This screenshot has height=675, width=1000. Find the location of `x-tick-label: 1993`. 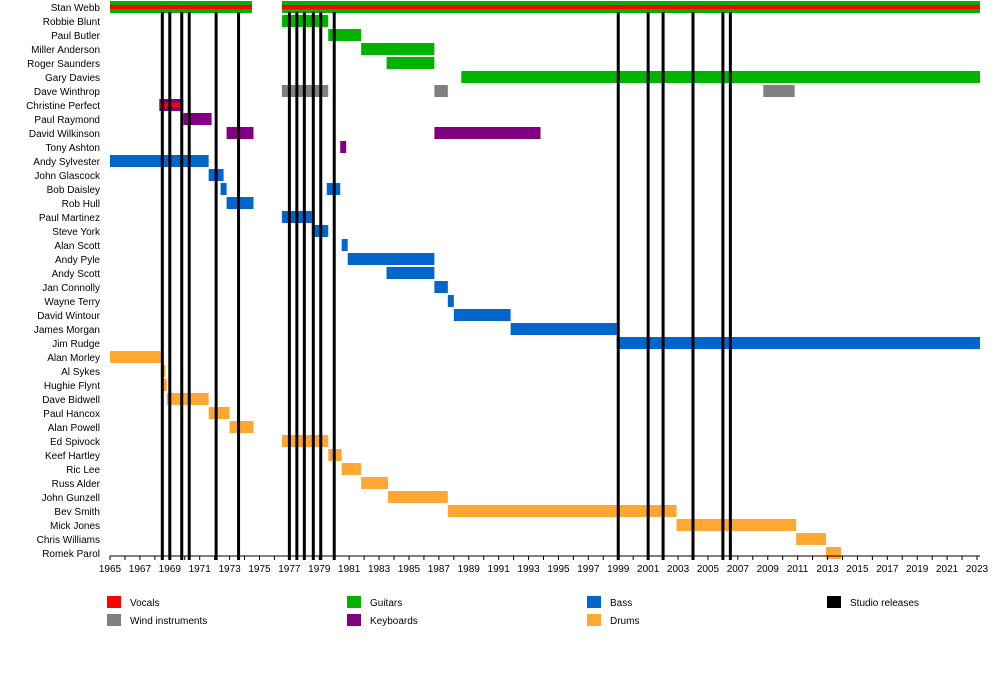

x-tick-label: 1993 is located at coordinates (528, 569).